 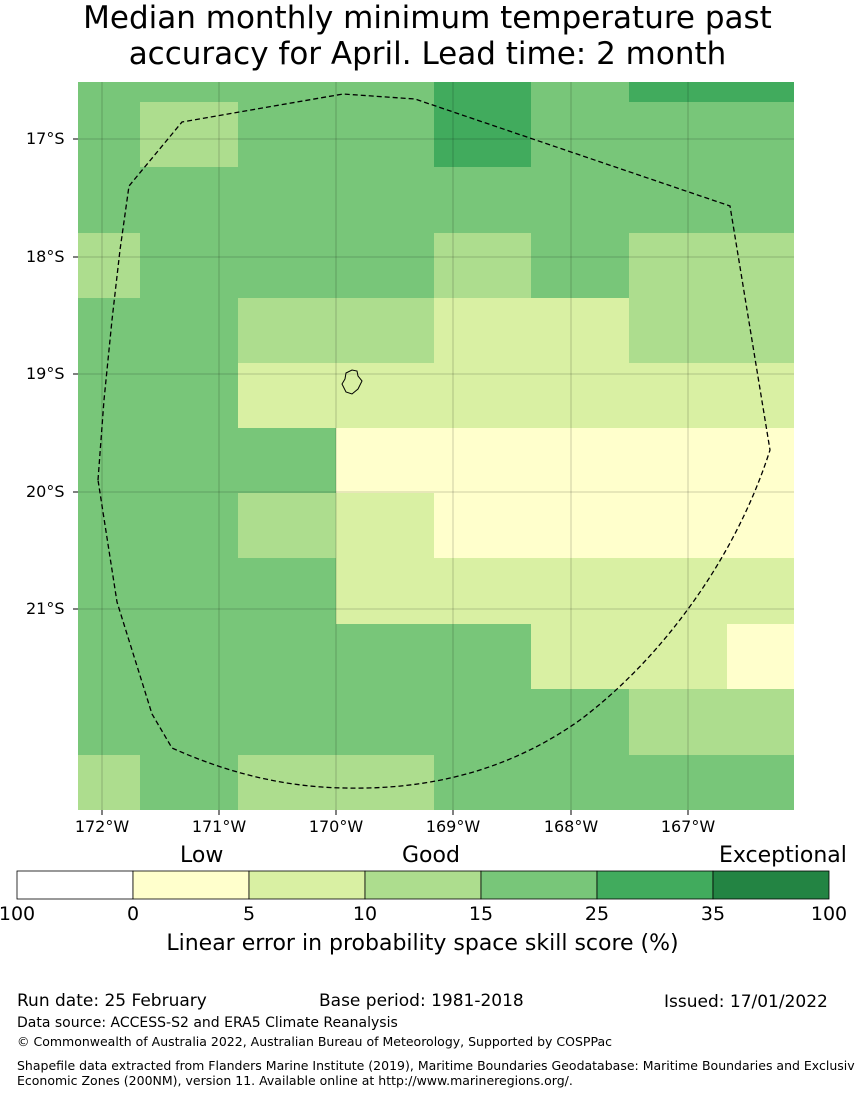 I want to click on island-outline, so click(x=352, y=382).